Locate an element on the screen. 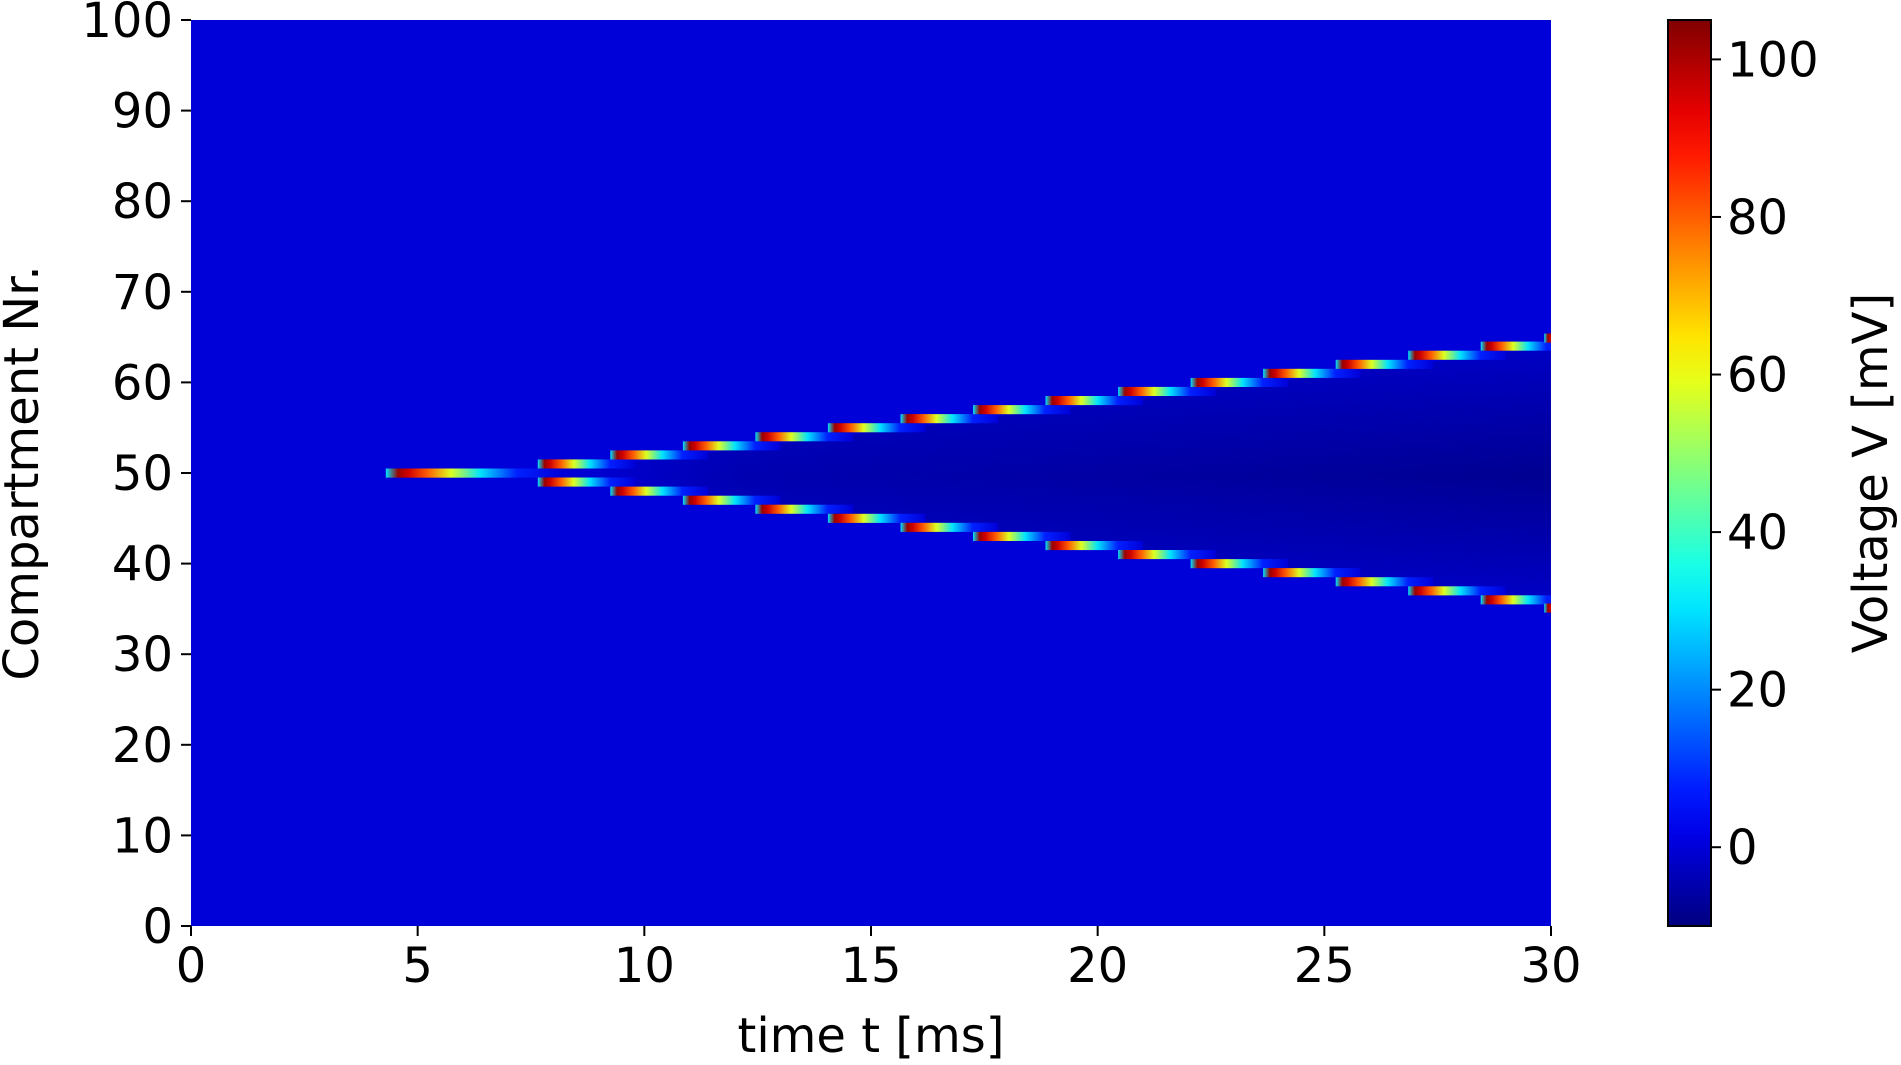 This screenshot has width=1901, height=1065. x-axis: 0 5 10 15 20 25 30 is located at coordinates (879, 960).